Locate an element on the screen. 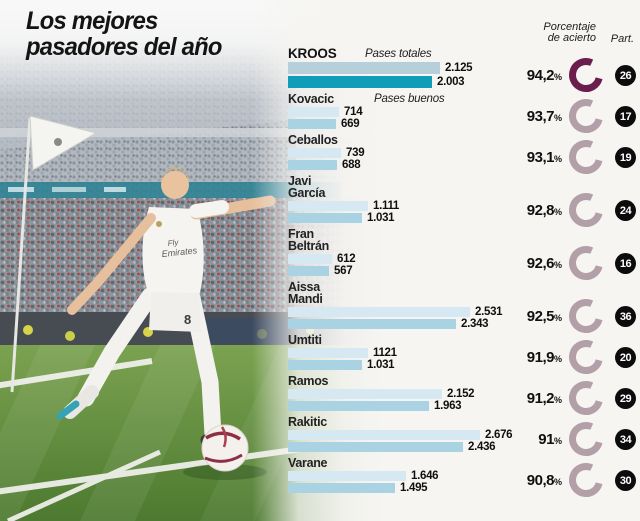  jersey-sponsor-line1: Fly is located at coordinates (173, 243).